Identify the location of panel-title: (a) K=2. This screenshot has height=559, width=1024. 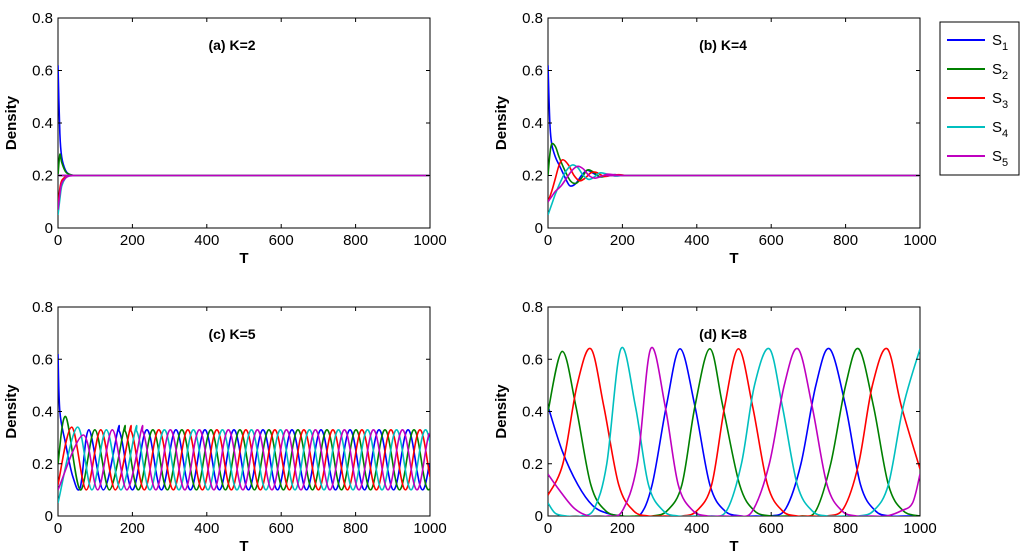
(231, 45).